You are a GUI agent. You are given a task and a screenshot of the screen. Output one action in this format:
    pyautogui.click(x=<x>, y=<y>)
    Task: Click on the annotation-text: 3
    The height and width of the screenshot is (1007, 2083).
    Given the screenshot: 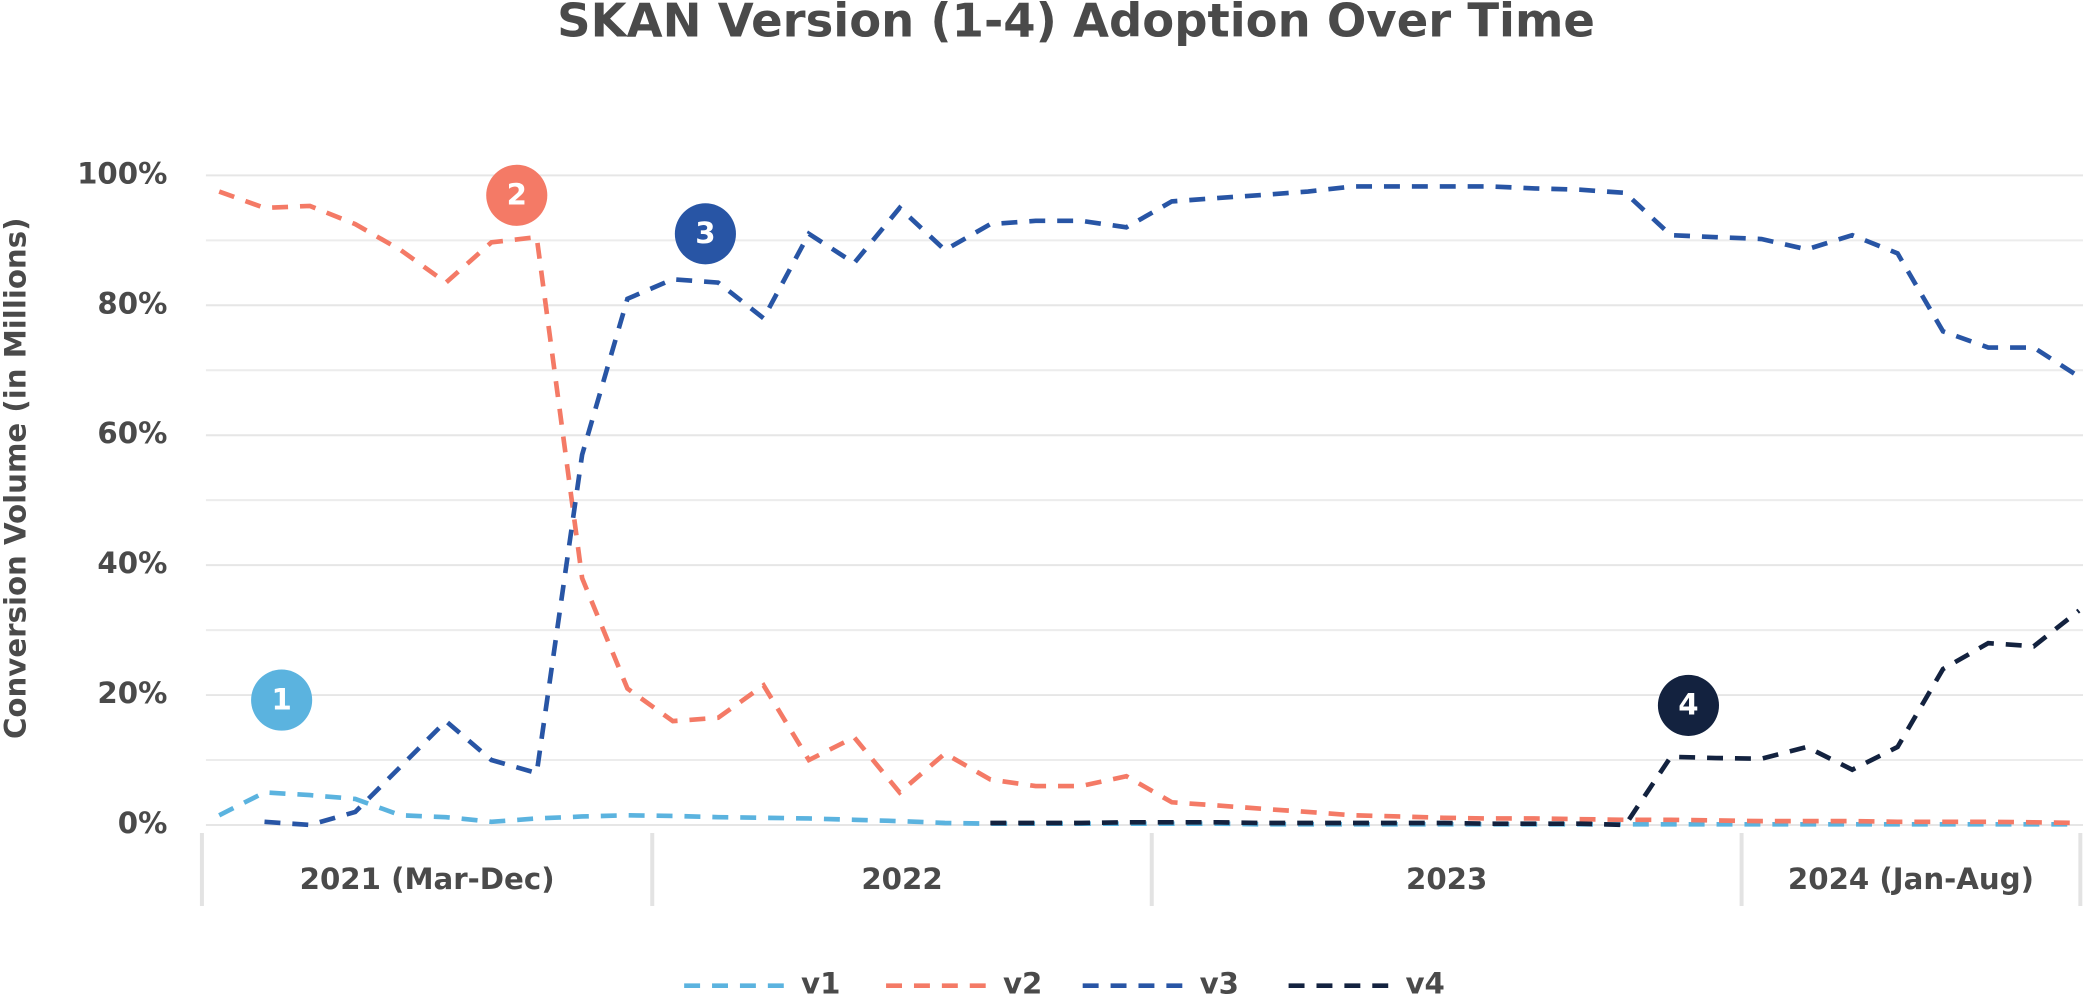 What is the action you would take?
    pyautogui.click(x=705, y=233)
    